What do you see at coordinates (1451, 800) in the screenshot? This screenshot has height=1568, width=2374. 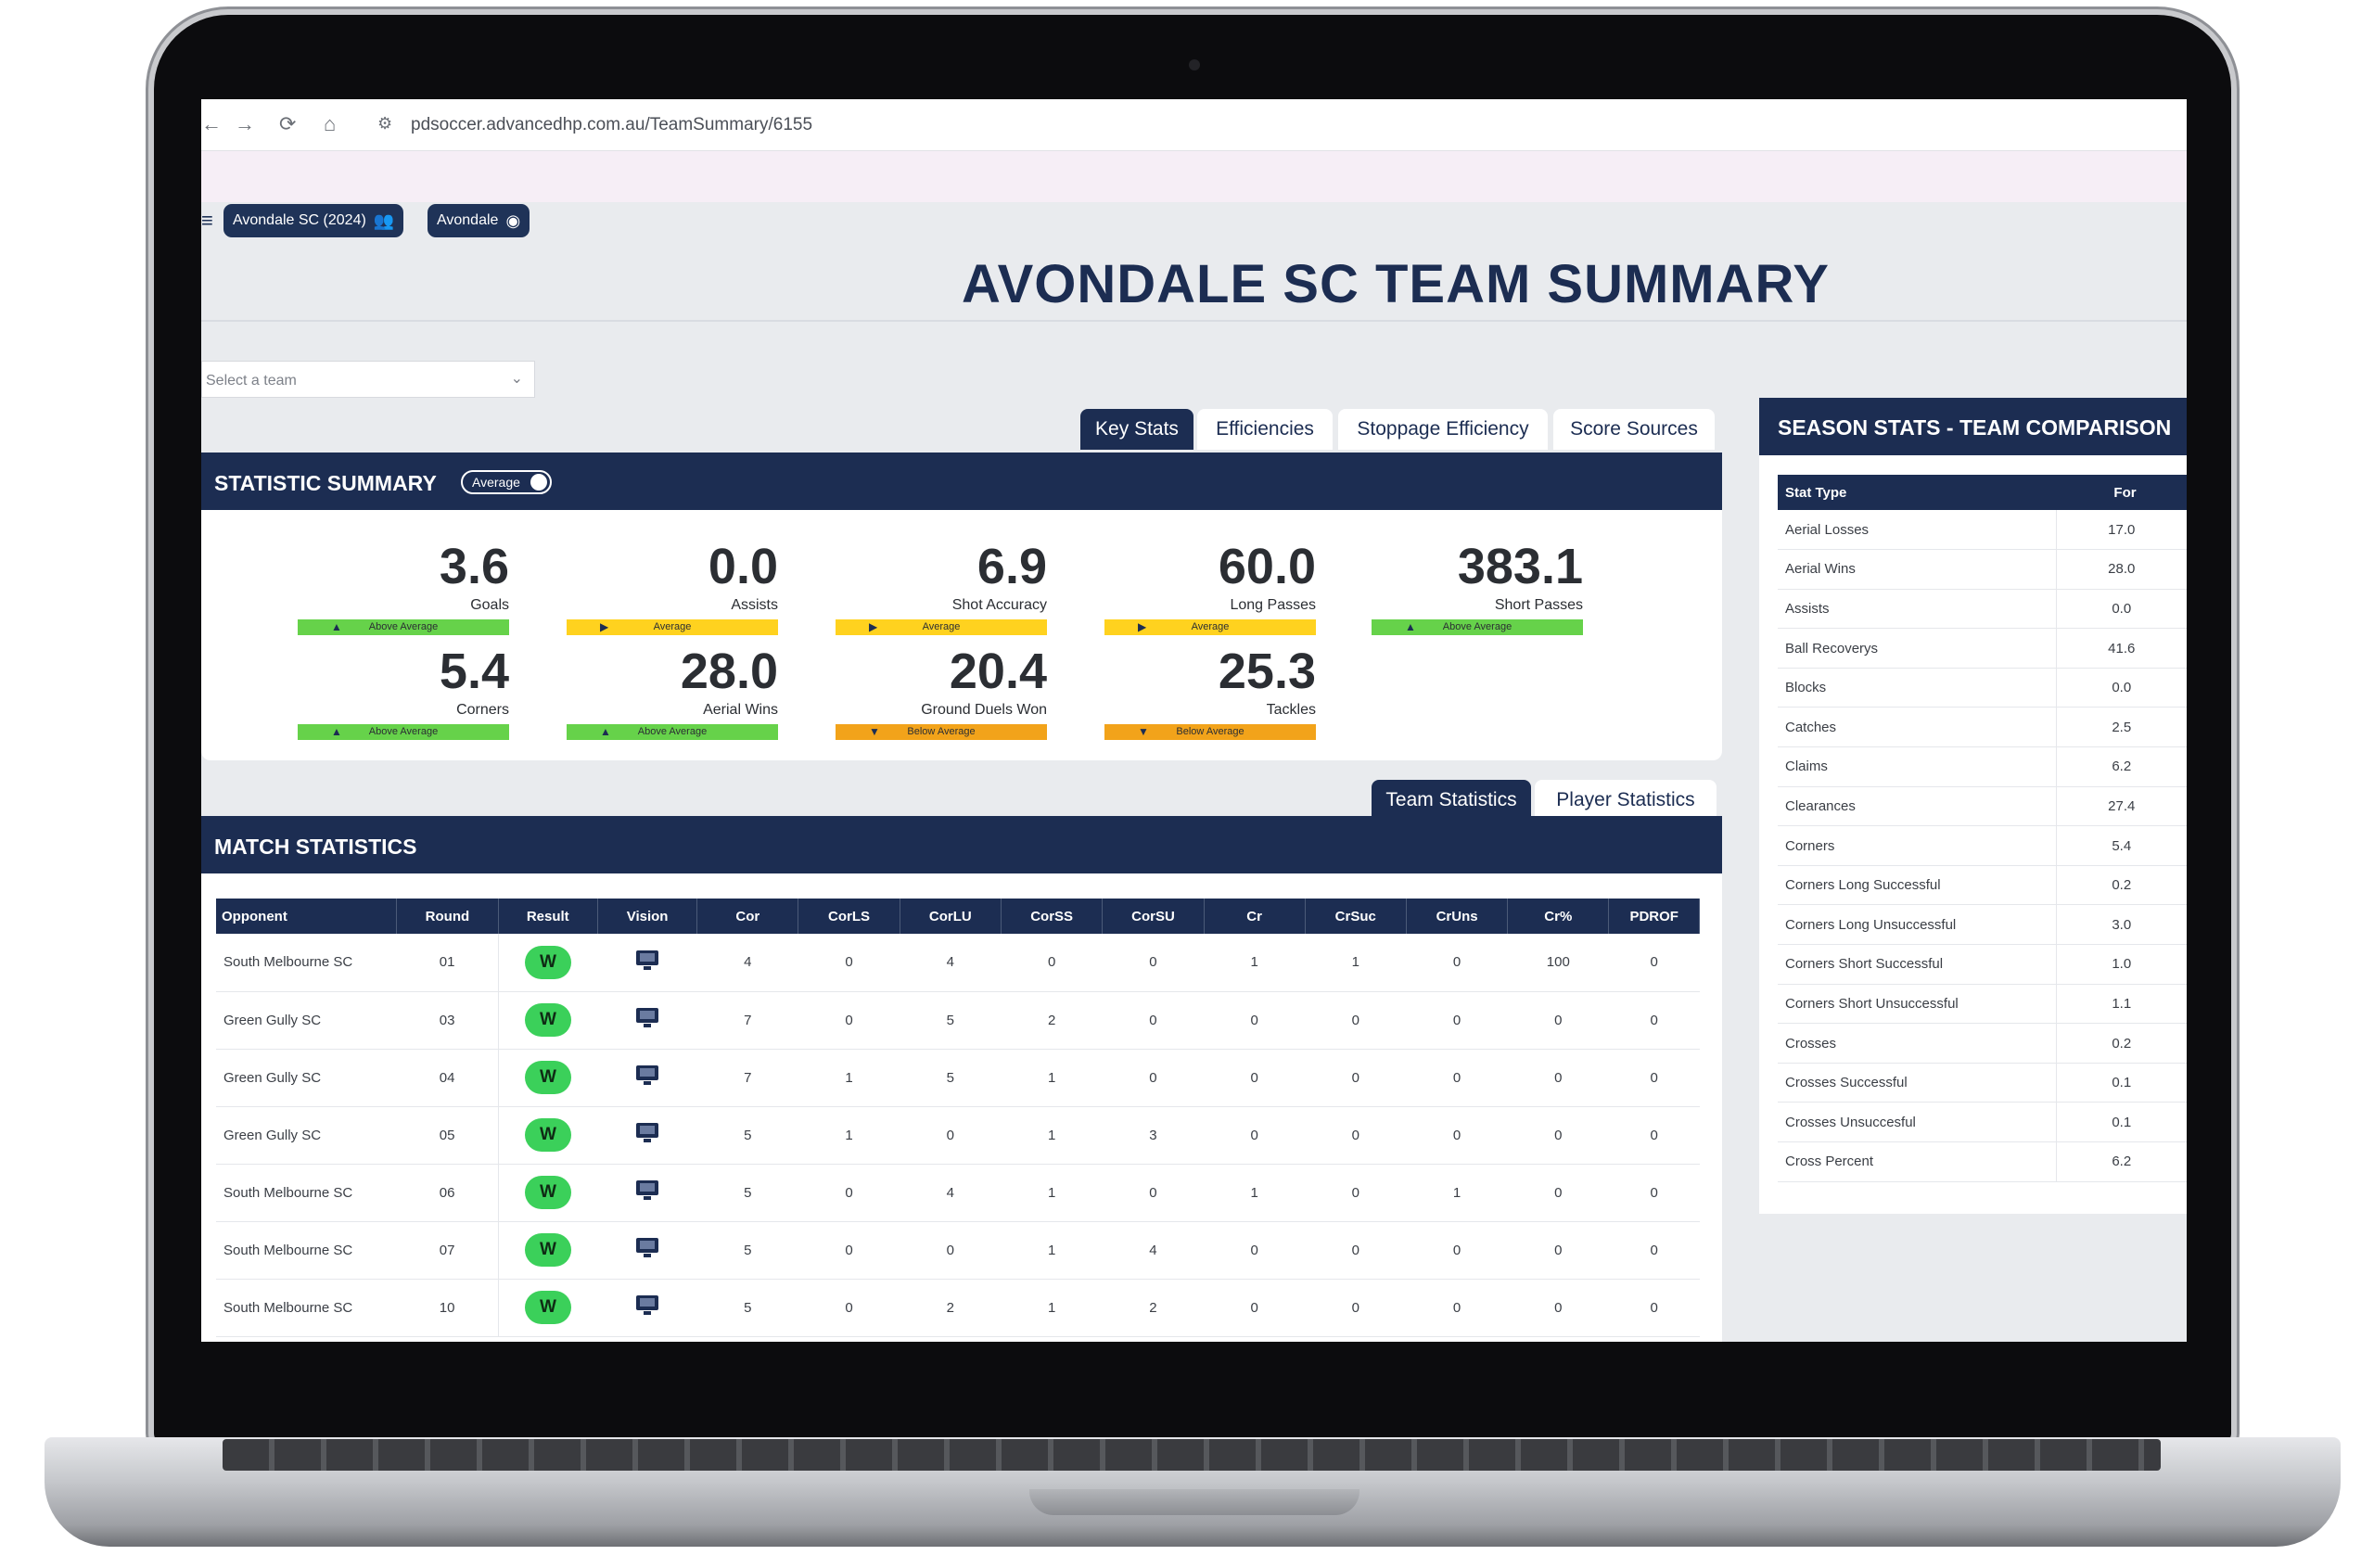 I see `tab-team-statistics: Team Statistics` at bounding box center [1451, 800].